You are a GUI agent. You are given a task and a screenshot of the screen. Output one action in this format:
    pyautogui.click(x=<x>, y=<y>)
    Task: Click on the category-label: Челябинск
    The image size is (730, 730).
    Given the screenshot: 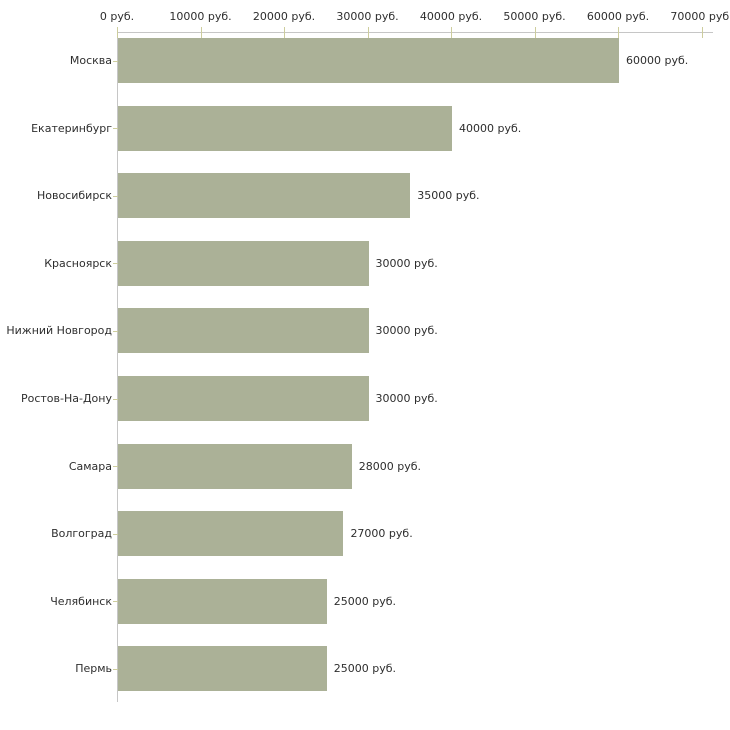 What is the action you would take?
    pyautogui.click(x=81, y=601)
    